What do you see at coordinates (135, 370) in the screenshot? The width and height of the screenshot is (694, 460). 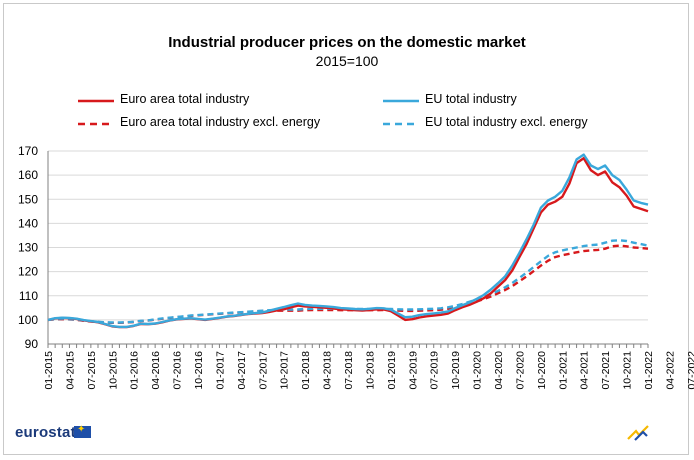 I see `x-tick-label: 01-2016` at bounding box center [135, 370].